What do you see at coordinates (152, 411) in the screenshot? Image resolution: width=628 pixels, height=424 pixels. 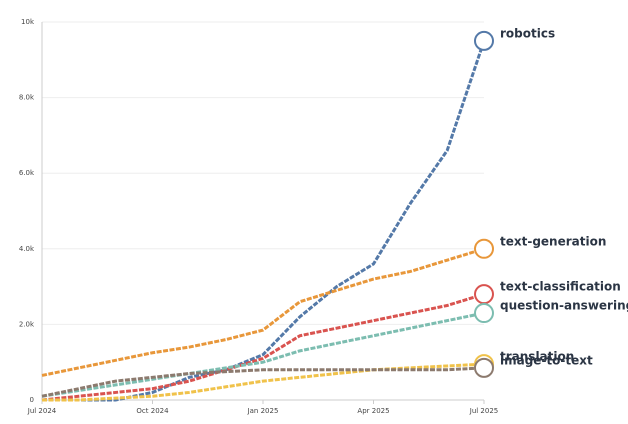 I see `x-tick-label: Oct 2024` at bounding box center [152, 411].